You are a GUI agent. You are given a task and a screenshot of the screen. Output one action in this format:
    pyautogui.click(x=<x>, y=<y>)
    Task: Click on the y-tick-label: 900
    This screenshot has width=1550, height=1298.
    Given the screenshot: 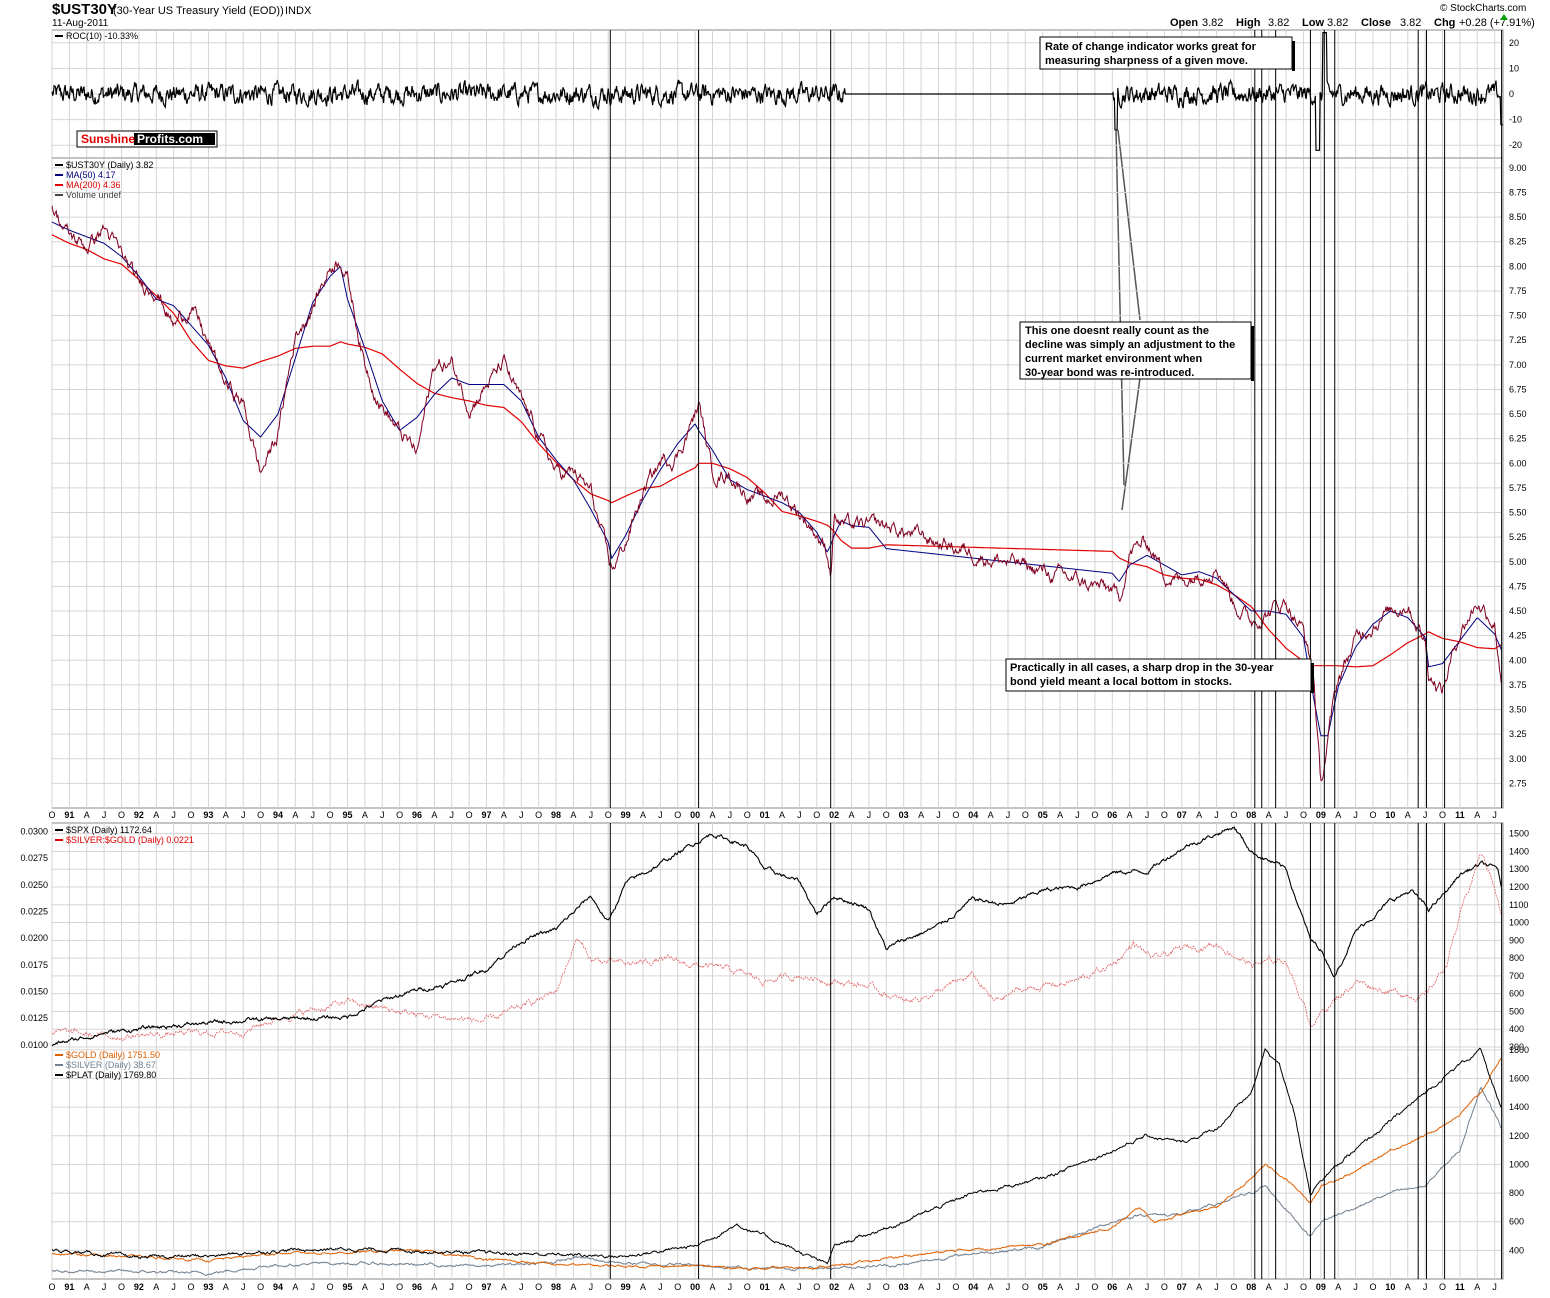 What is the action you would take?
    pyautogui.click(x=1516, y=940)
    